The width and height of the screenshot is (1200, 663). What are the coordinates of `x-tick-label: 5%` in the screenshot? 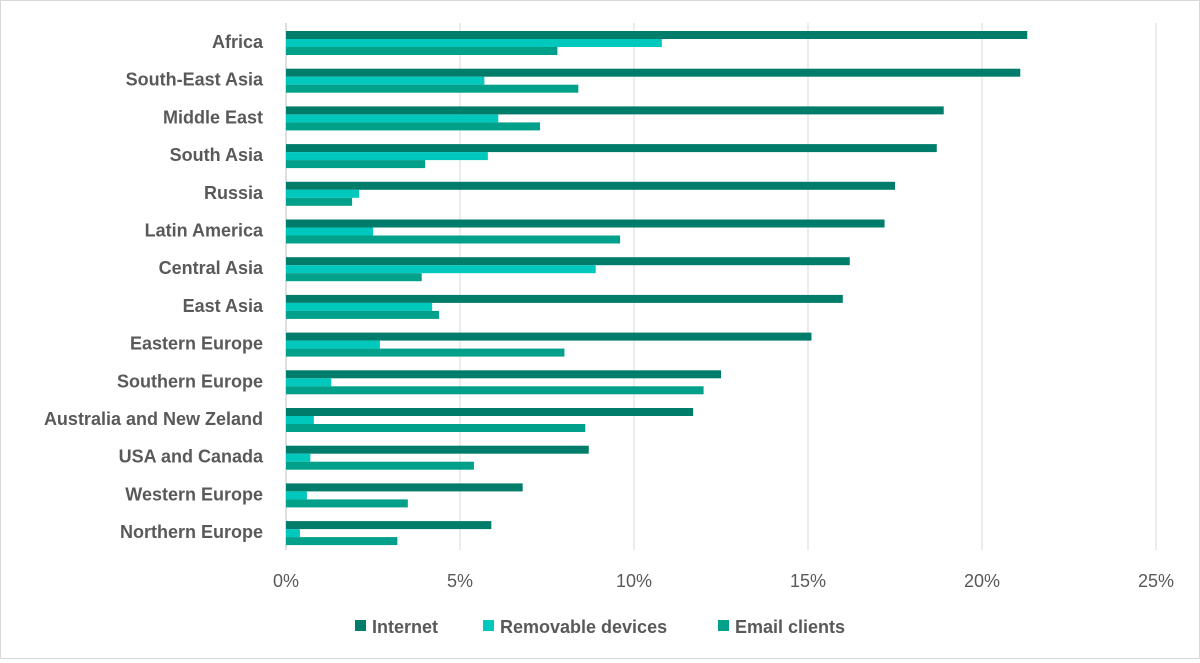 It's located at (460, 581).